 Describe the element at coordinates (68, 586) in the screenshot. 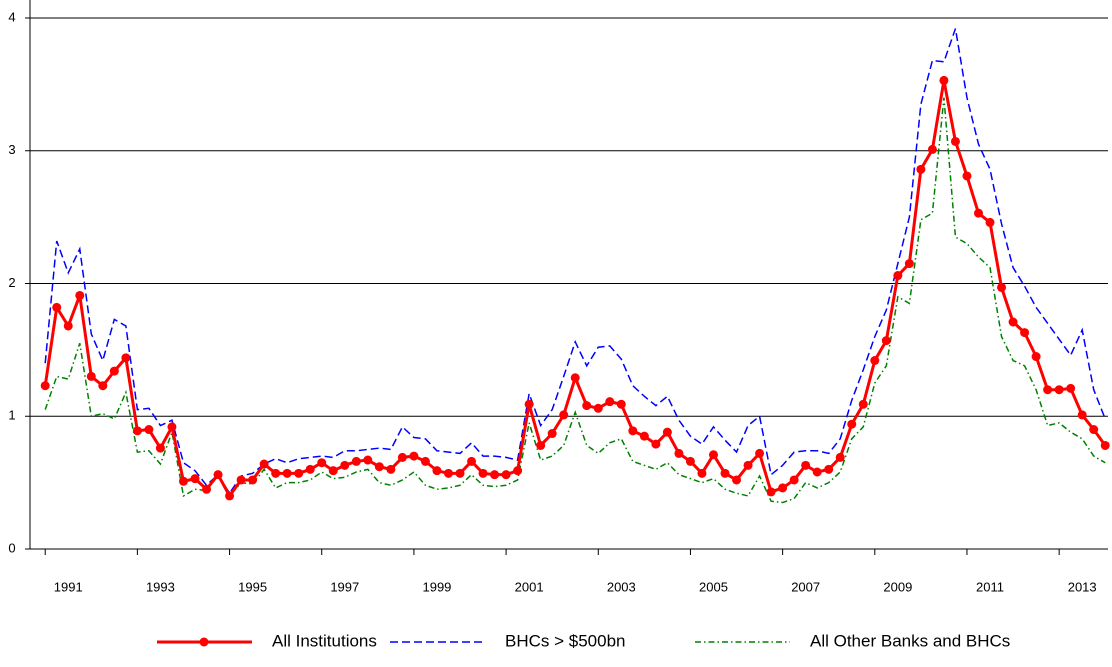

I see `x-tick-label: 1991` at that location.